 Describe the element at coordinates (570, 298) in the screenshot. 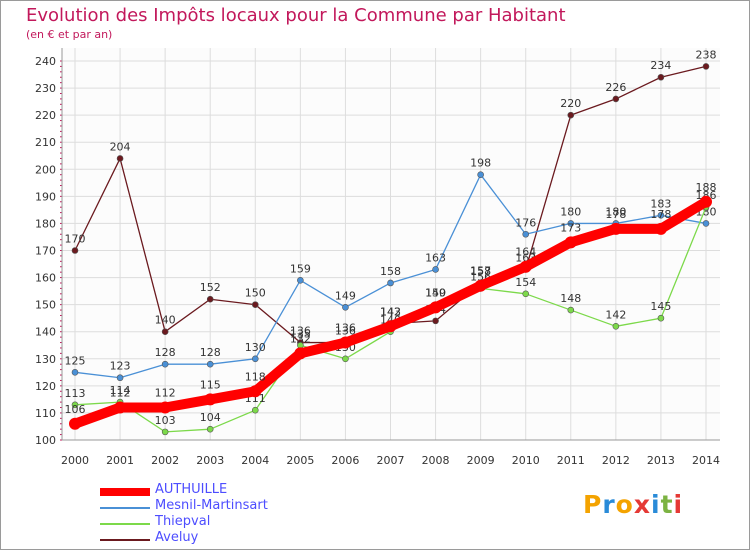

I see `data-label-thiepval: 148` at that location.